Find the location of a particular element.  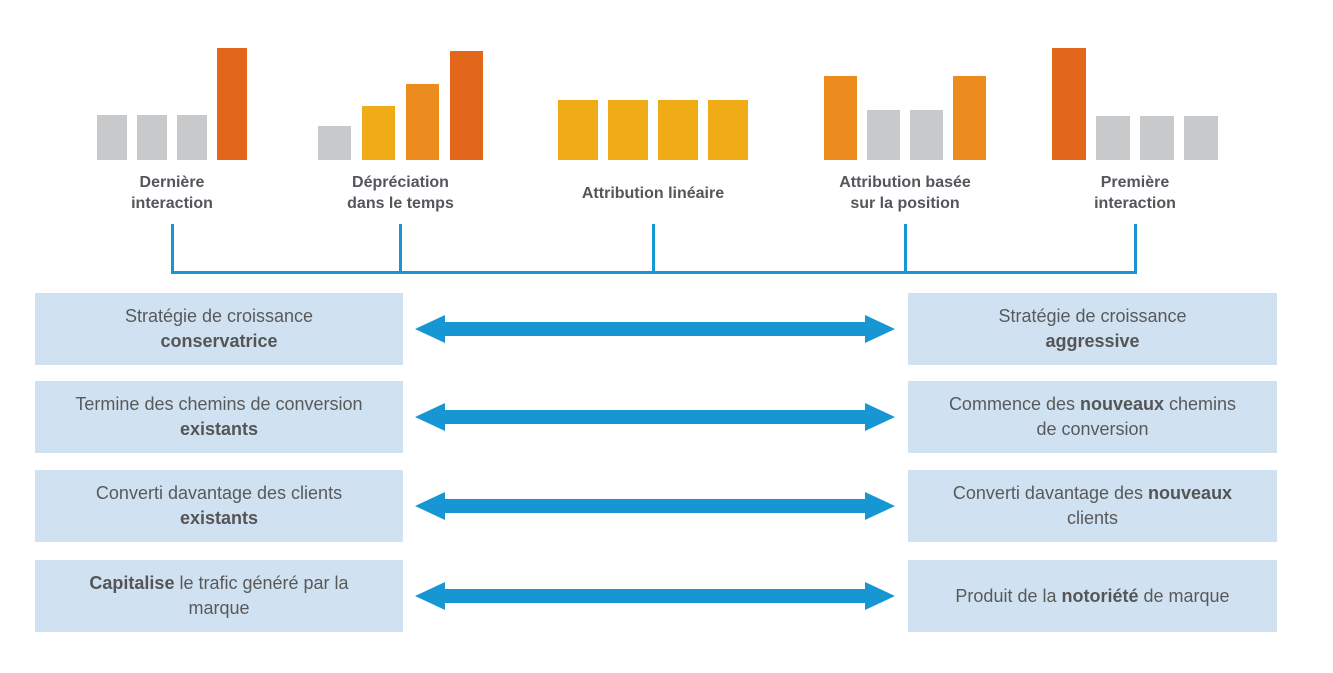

model-label-line: Dépréciation is located at coordinates (400, 182).